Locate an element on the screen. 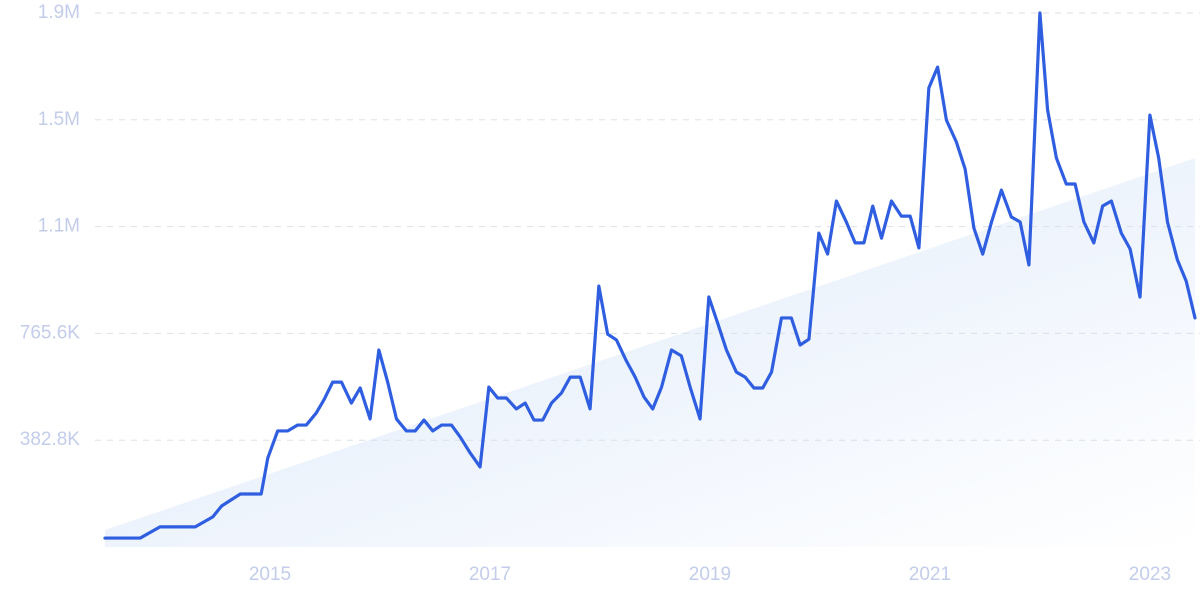 This screenshot has height=600, width=1200. x-tick-label: 2023 is located at coordinates (1150, 574).